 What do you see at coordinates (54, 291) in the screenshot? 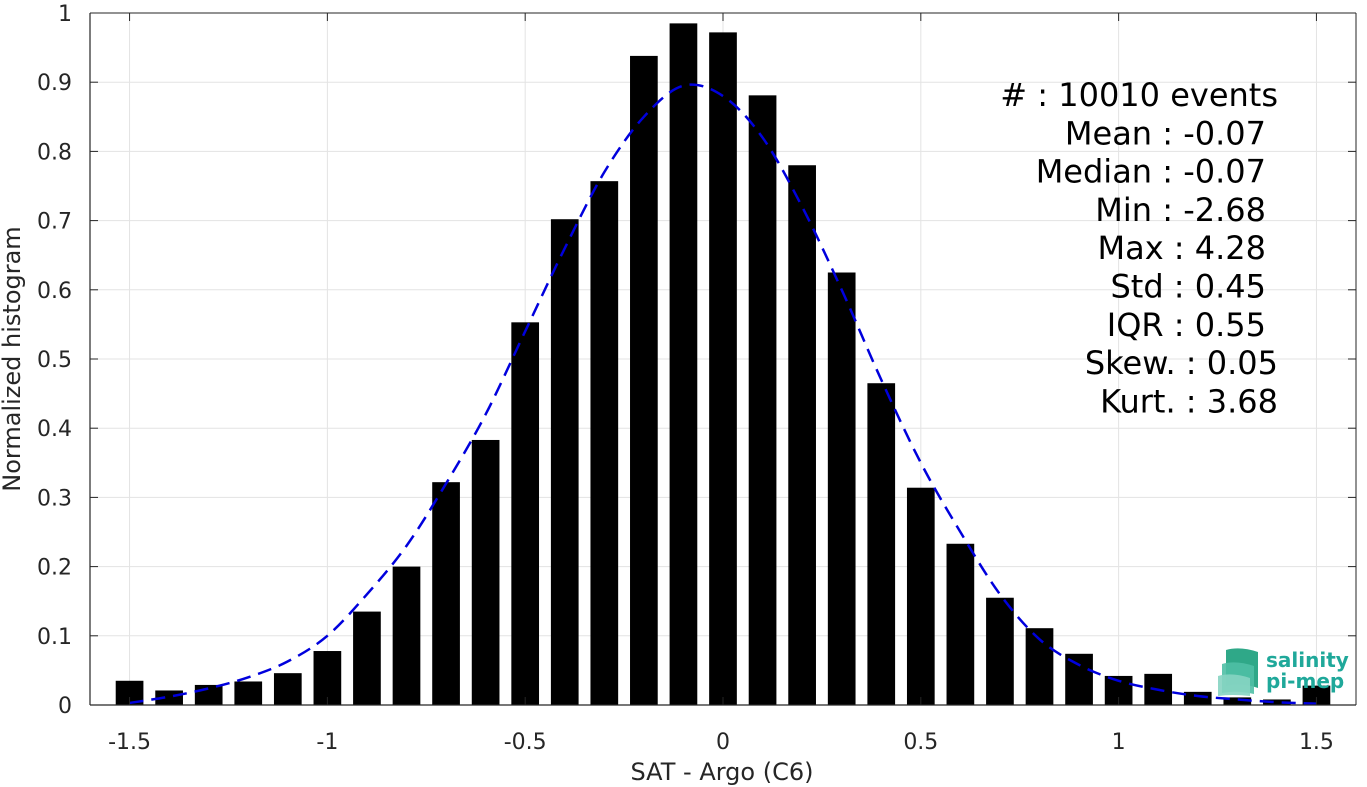
I see `y-tick-label: 0.6` at bounding box center [54, 291].